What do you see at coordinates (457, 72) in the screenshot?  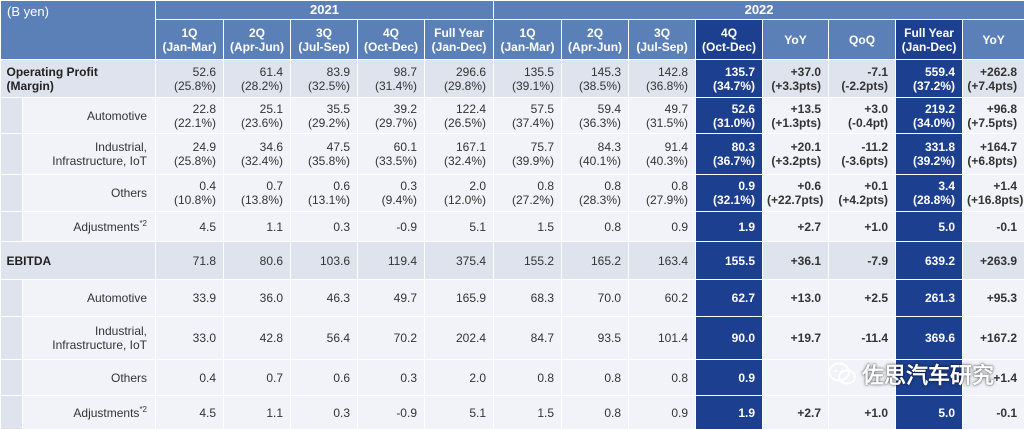 I see `value: 296.6` at bounding box center [457, 72].